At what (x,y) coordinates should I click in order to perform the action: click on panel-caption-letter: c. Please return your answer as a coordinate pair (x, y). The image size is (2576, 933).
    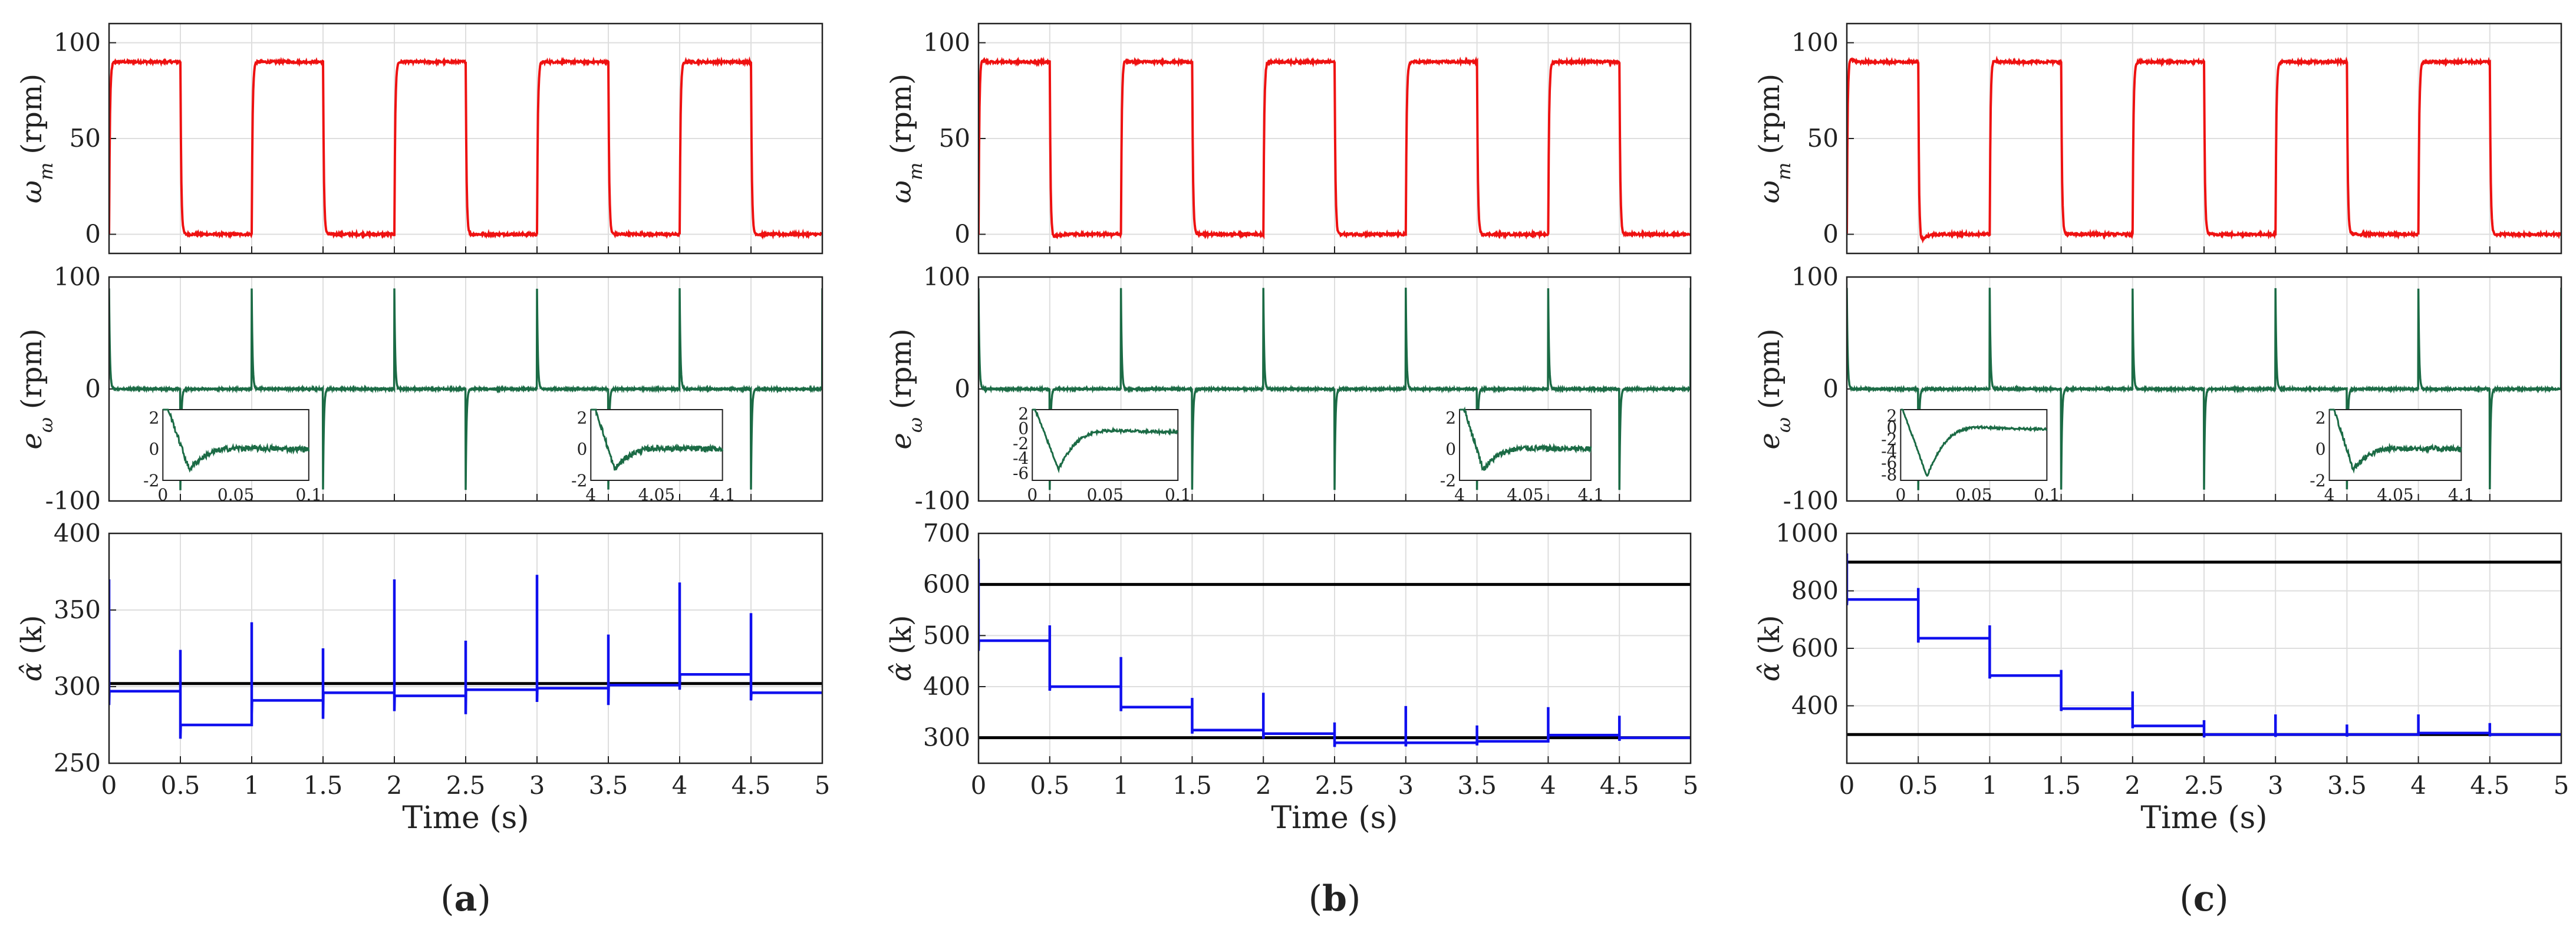
    Looking at the image, I should click on (2204, 898).